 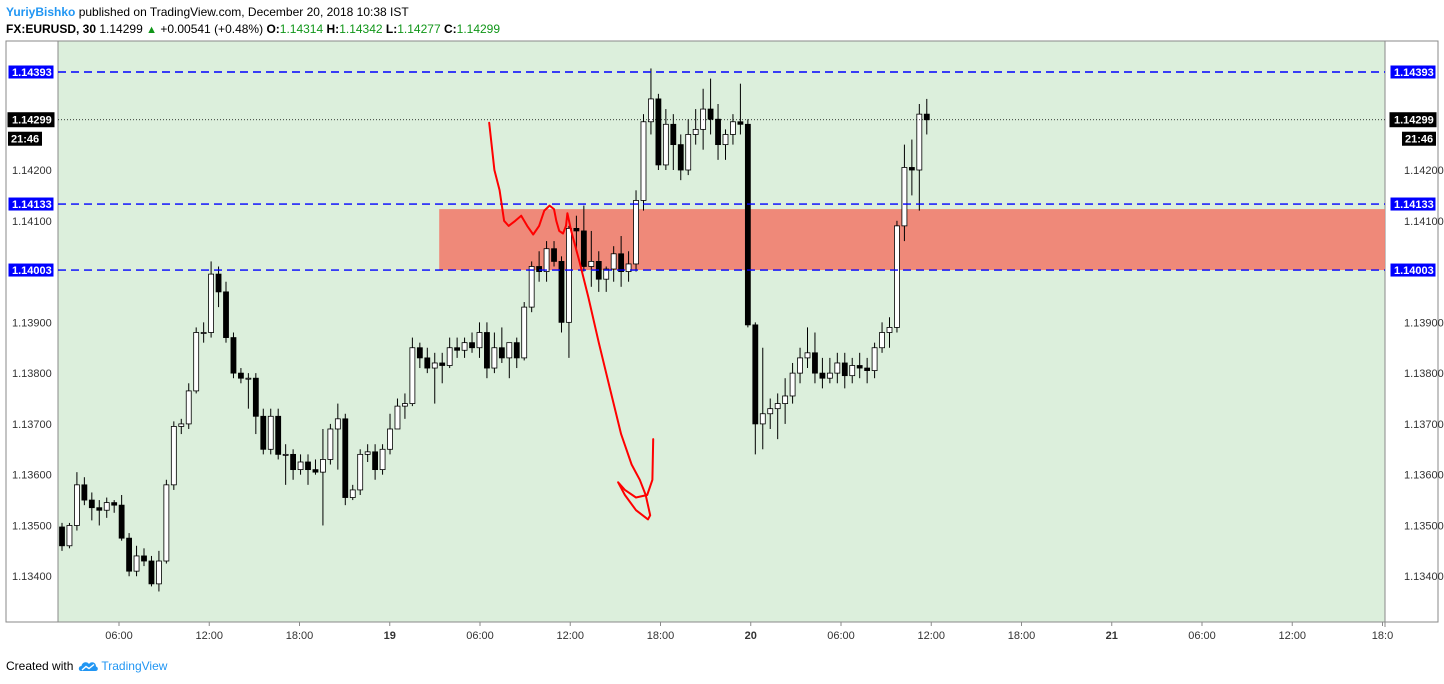 I want to click on author-link: YuriyBishko, so click(x=41, y=12).